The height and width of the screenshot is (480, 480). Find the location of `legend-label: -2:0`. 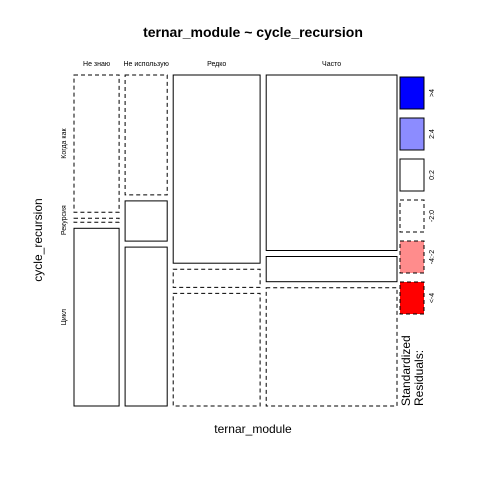

legend-label: -2:0 is located at coordinates (432, 216).